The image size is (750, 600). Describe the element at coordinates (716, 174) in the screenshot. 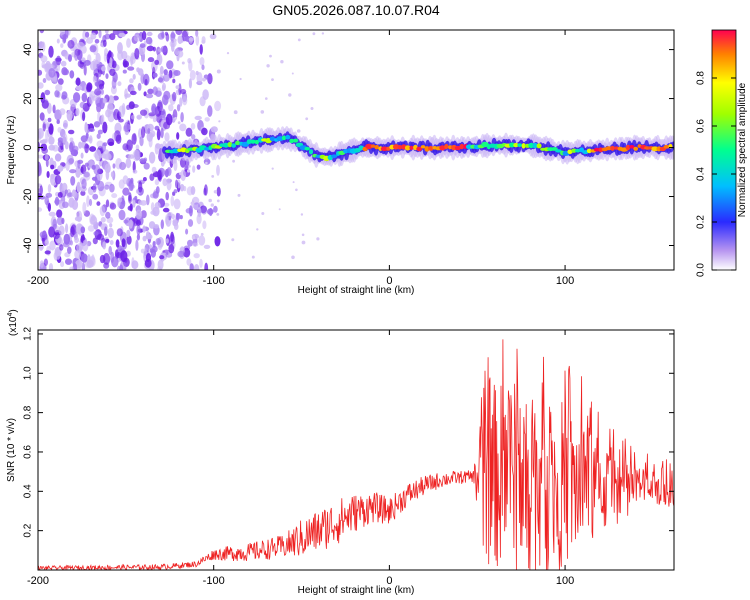

I see `colorbar-ticks: 0.0 0.2 0.4 0.6 0.8` at that location.